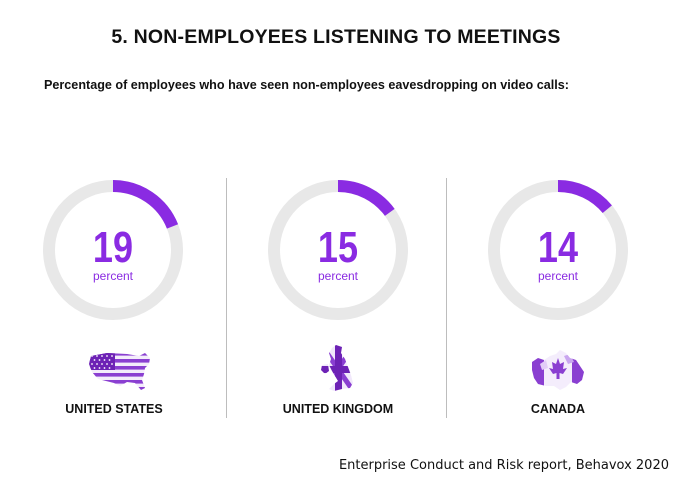 The width and height of the screenshot is (677, 489). What do you see at coordinates (226, 298) in the screenshot?
I see `divider-left` at bounding box center [226, 298].